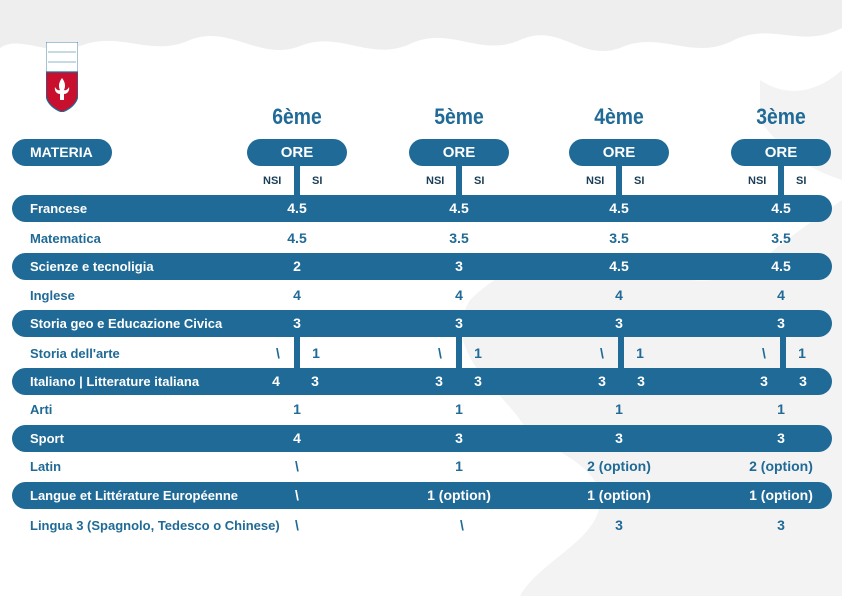 This screenshot has height=596, width=842. What do you see at coordinates (46, 466) in the screenshot?
I see `subject-label: Latin` at bounding box center [46, 466].